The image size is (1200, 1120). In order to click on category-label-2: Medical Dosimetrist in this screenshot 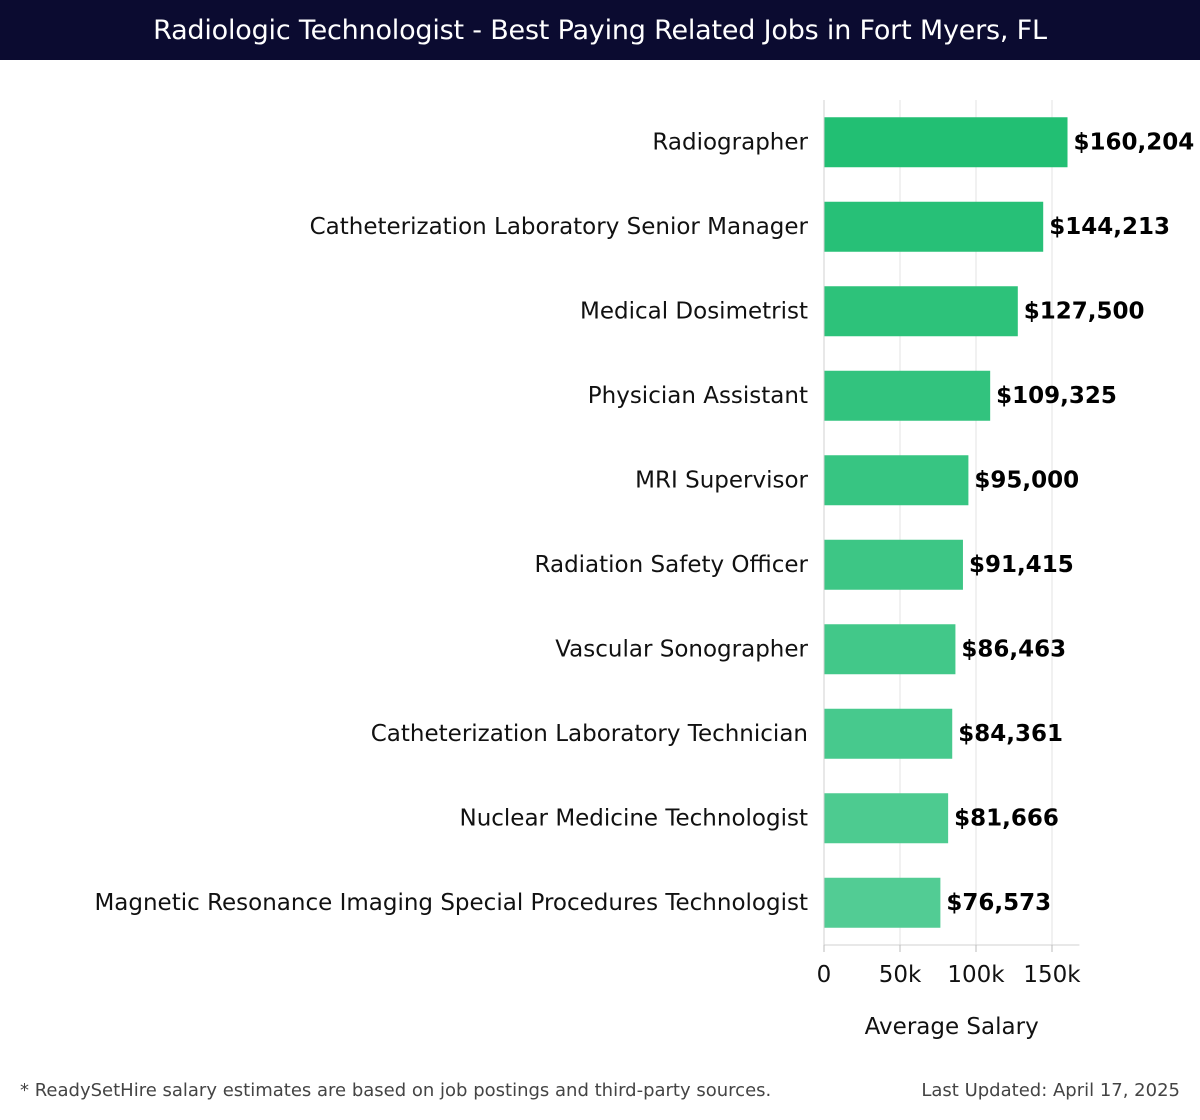, I will do `click(694, 311)`.